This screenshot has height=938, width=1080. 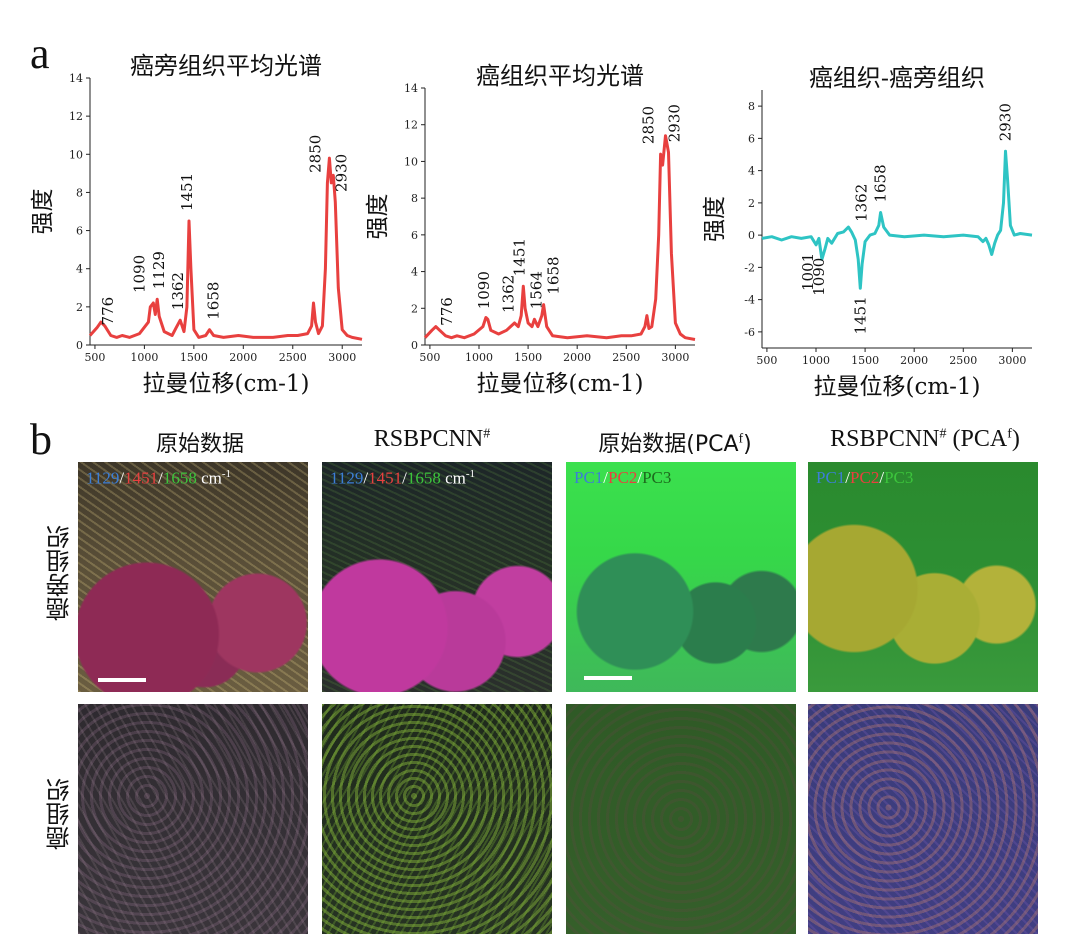 I want to click on peak-label: 1001, so click(x=808, y=272).